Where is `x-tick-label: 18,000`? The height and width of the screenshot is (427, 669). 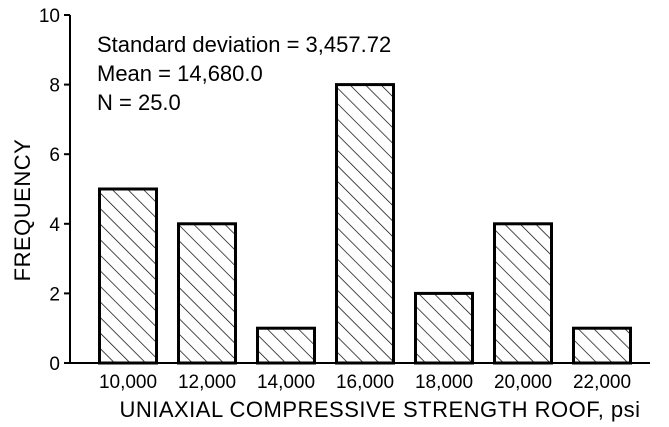 x-tick-label: 18,000 is located at coordinates (444, 382).